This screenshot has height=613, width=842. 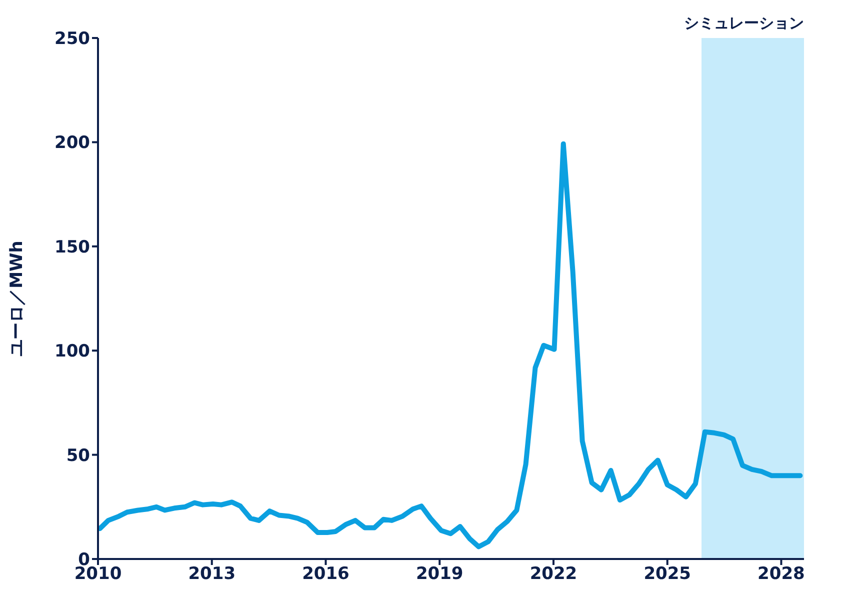 I want to click on x-tick-label: 2019, so click(x=440, y=574).